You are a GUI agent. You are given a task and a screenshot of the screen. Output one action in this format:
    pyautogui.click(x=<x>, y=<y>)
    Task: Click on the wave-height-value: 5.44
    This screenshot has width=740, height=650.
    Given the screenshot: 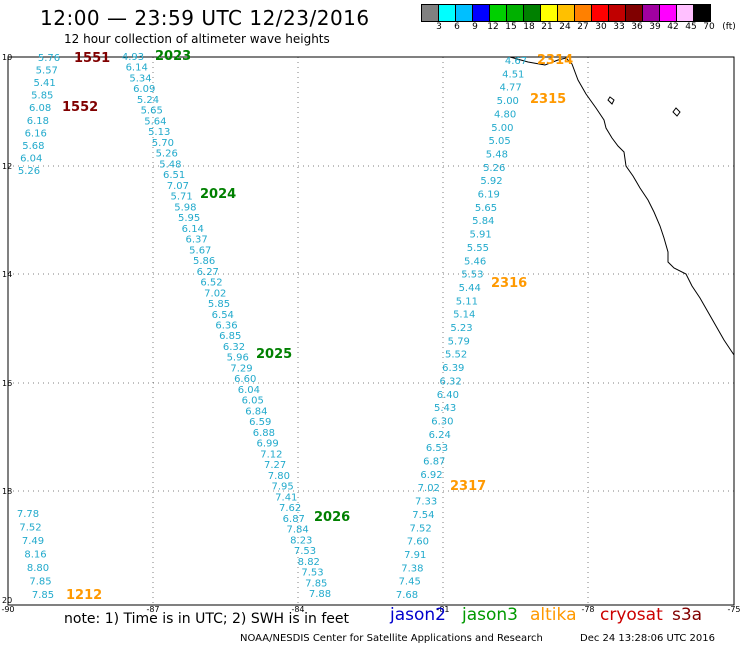 What is the action you would take?
    pyautogui.click(x=470, y=288)
    